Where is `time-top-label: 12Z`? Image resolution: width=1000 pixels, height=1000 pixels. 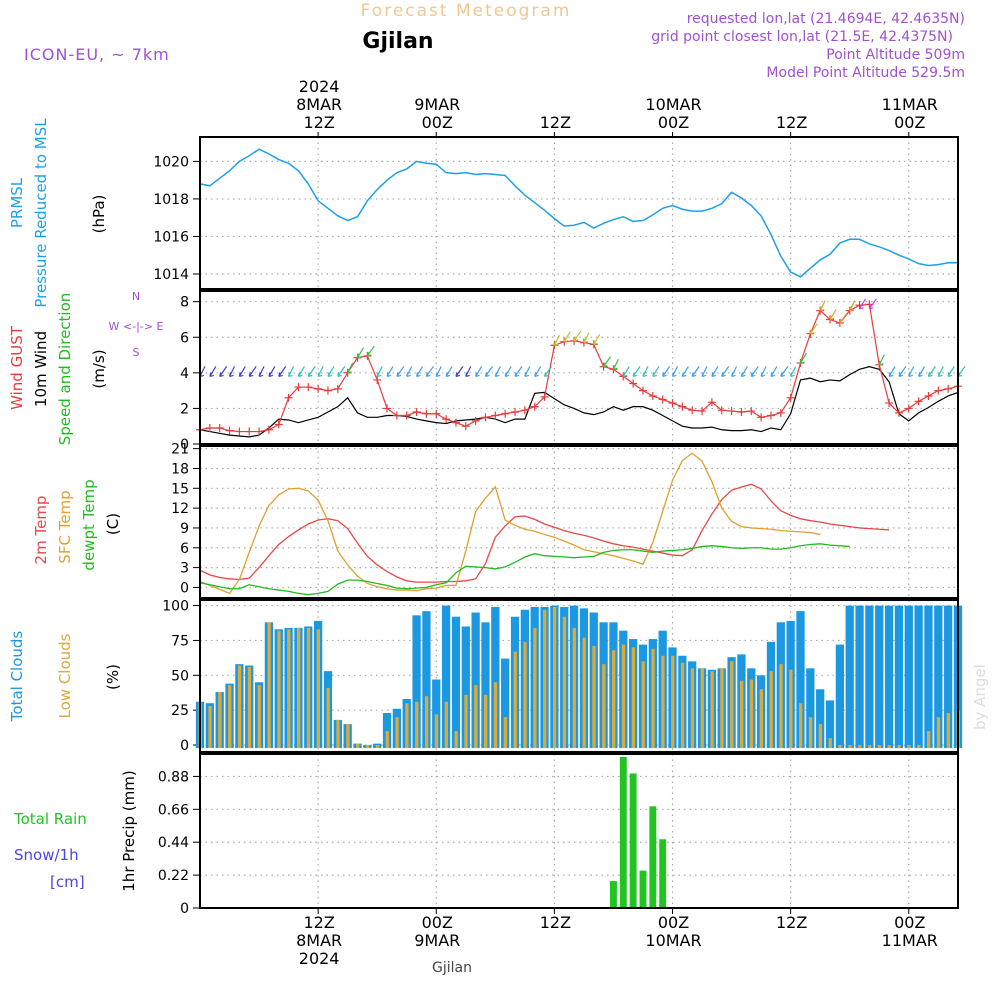
time-top-label: 12Z is located at coordinates (791, 122).